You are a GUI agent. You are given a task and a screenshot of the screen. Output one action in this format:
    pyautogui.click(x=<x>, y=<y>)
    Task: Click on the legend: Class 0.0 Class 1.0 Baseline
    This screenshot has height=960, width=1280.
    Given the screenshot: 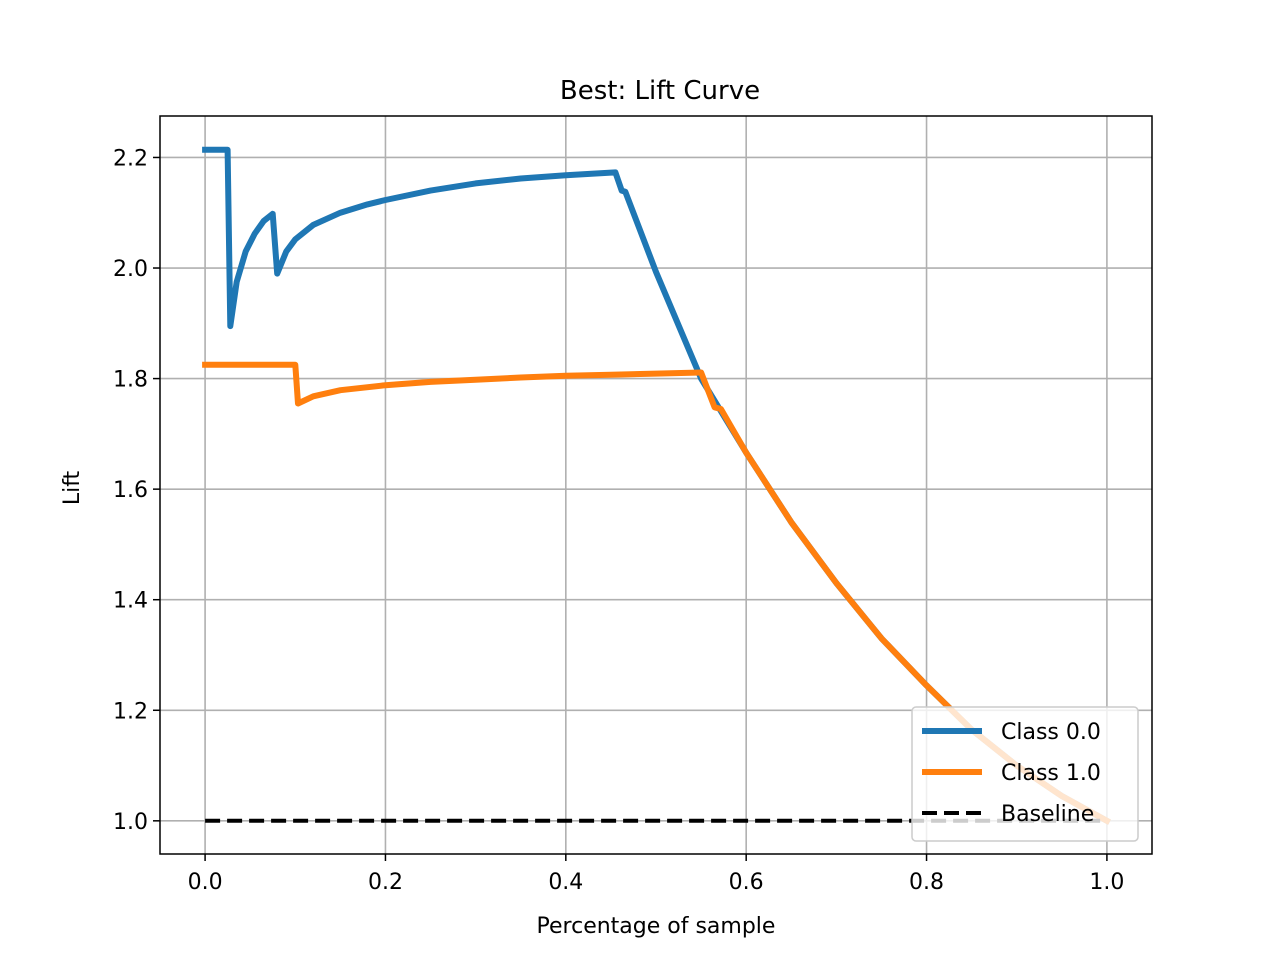 What is the action you would take?
    pyautogui.click(x=1025, y=774)
    